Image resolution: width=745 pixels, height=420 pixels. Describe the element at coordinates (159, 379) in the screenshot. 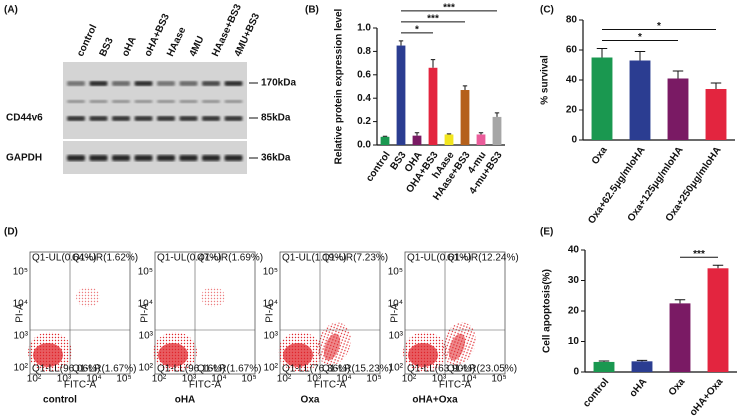

I see `x-tick-label: 10²` at that location.